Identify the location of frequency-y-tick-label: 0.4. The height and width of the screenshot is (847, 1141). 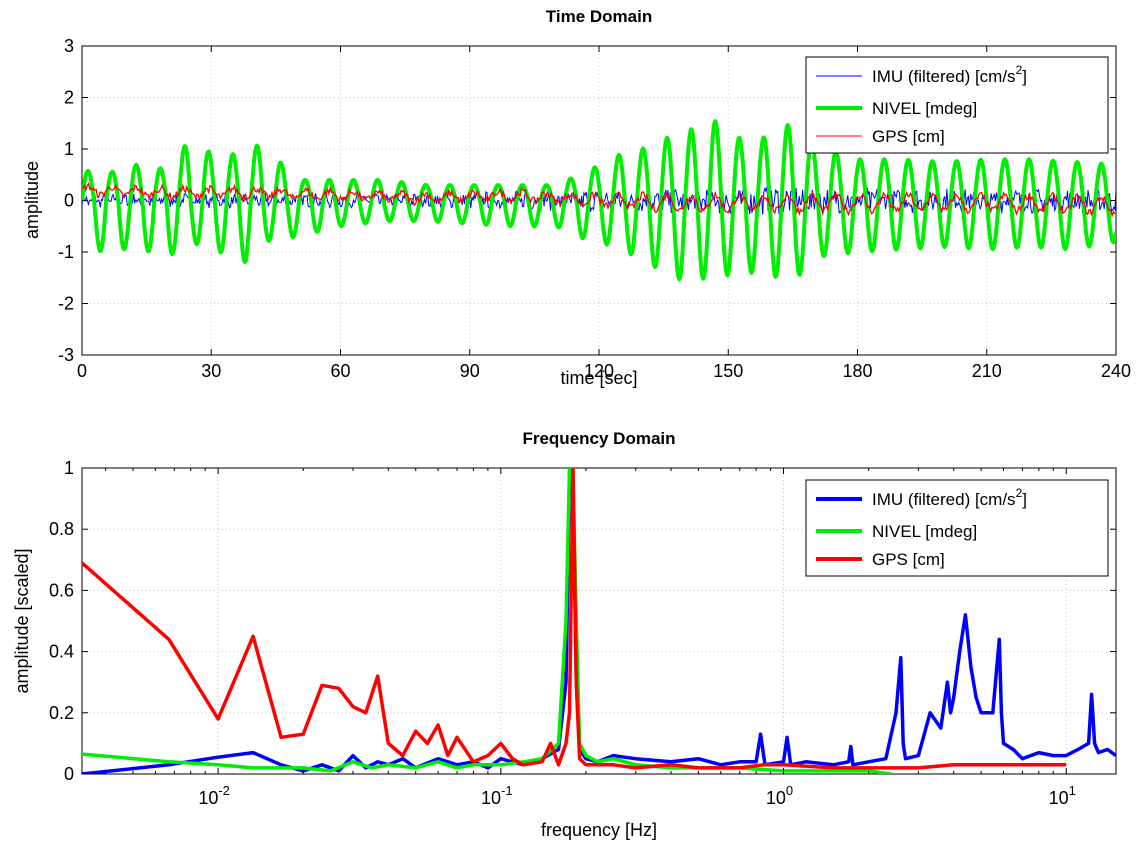
(61, 652).